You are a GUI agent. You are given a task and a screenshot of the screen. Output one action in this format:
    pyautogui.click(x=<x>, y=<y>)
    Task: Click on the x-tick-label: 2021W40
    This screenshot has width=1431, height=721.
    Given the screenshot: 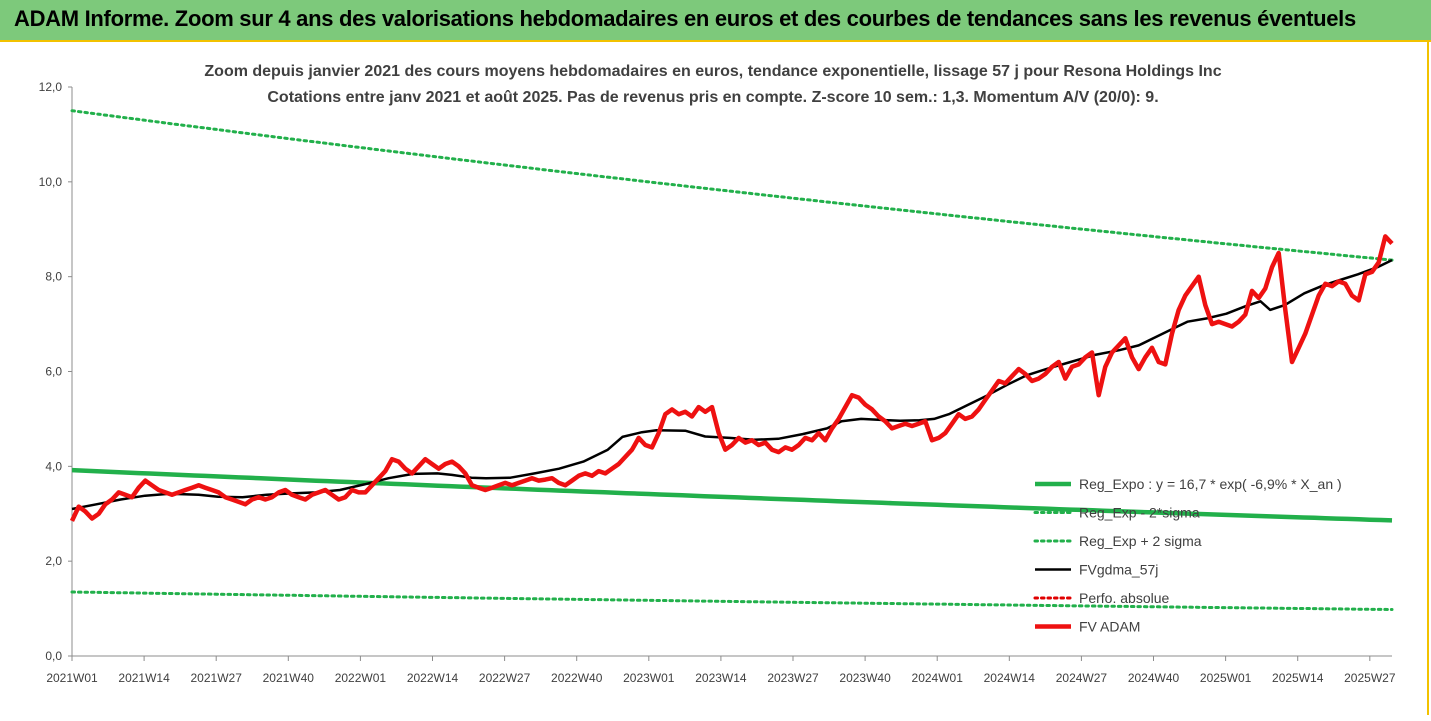 What is the action you would take?
    pyautogui.click(x=289, y=678)
    